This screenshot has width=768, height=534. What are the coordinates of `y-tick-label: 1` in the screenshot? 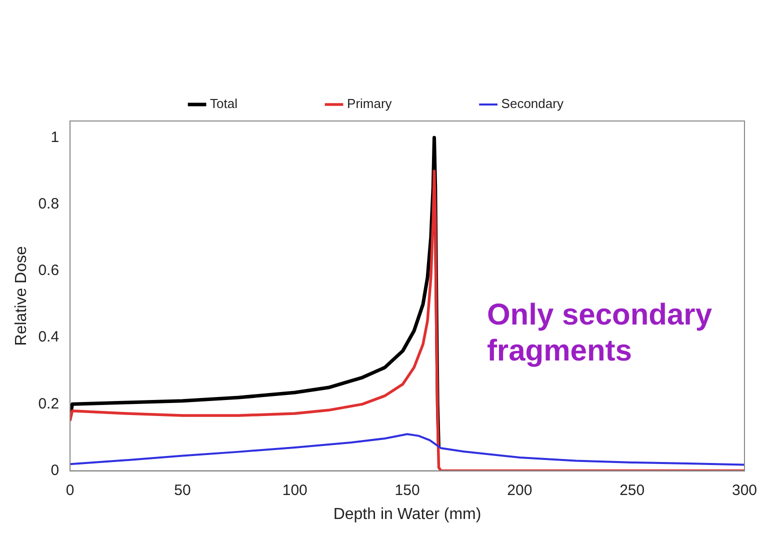 It's located at (55, 137).